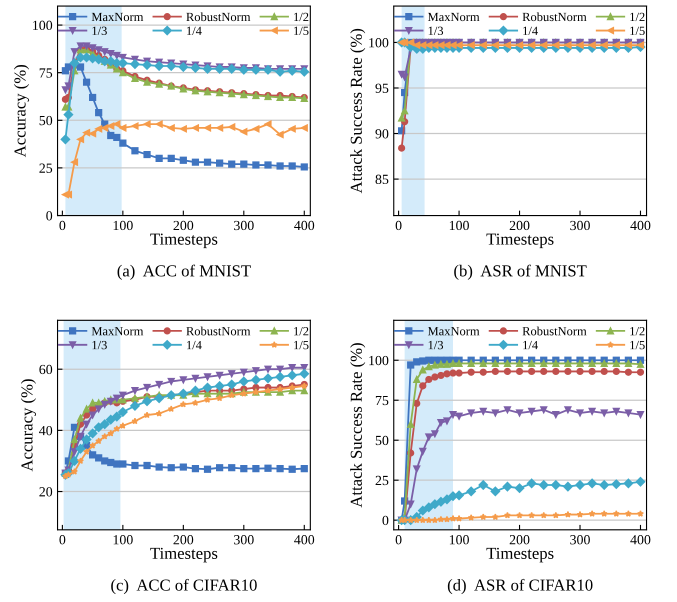  Describe the element at coordinates (520, 586) in the screenshot. I see `text: (d) ASR of CIFAR10` at that location.